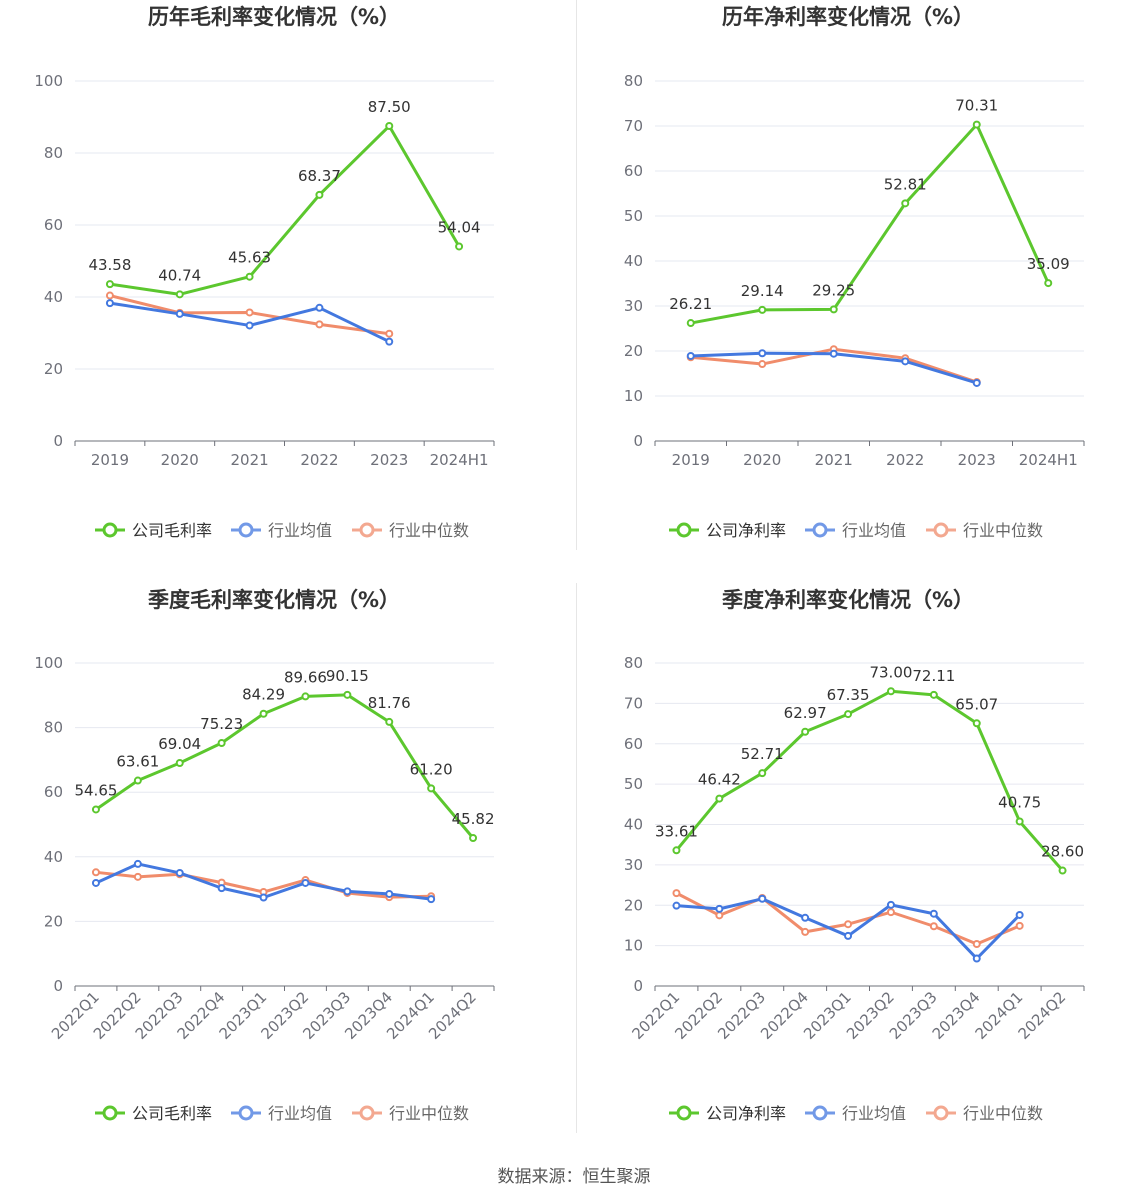 Image resolution: width=1148 pixels, height=1202 pixels. Describe the element at coordinates (874, 1113) in the screenshot. I see `legend-label: 行业均值` at that location.